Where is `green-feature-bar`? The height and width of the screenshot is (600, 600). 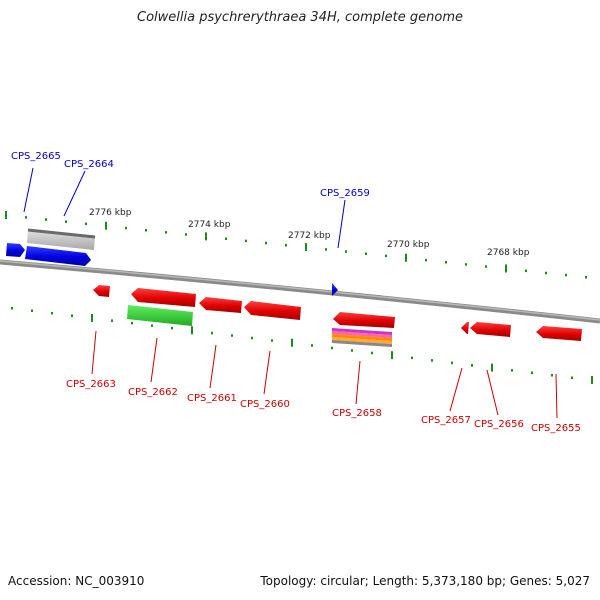
green-feature-bar is located at coordinates (160, 315).